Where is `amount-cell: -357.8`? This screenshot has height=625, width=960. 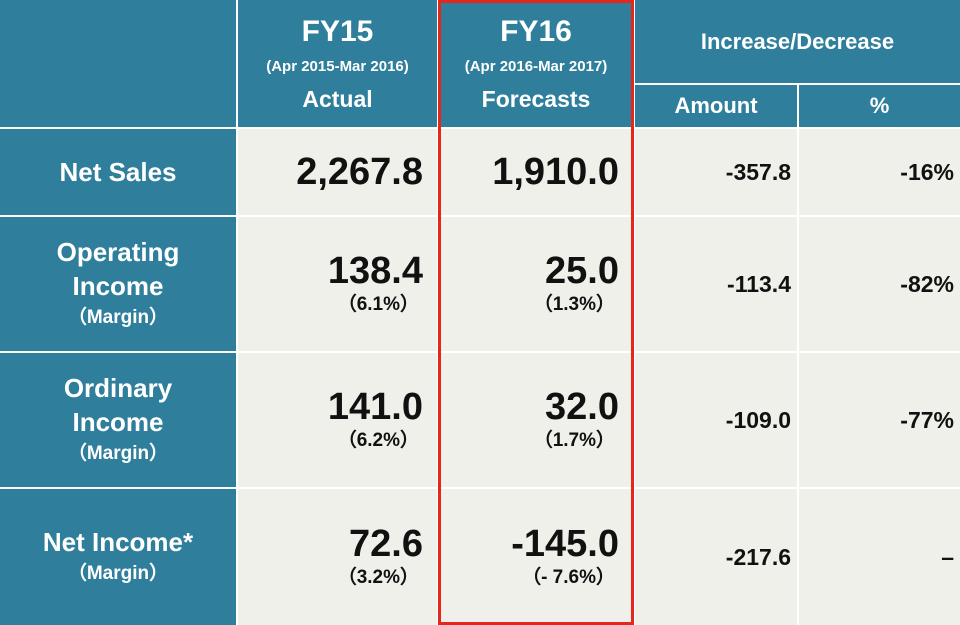 amount-cell: -357.8 is located at coordinates (716, 172).